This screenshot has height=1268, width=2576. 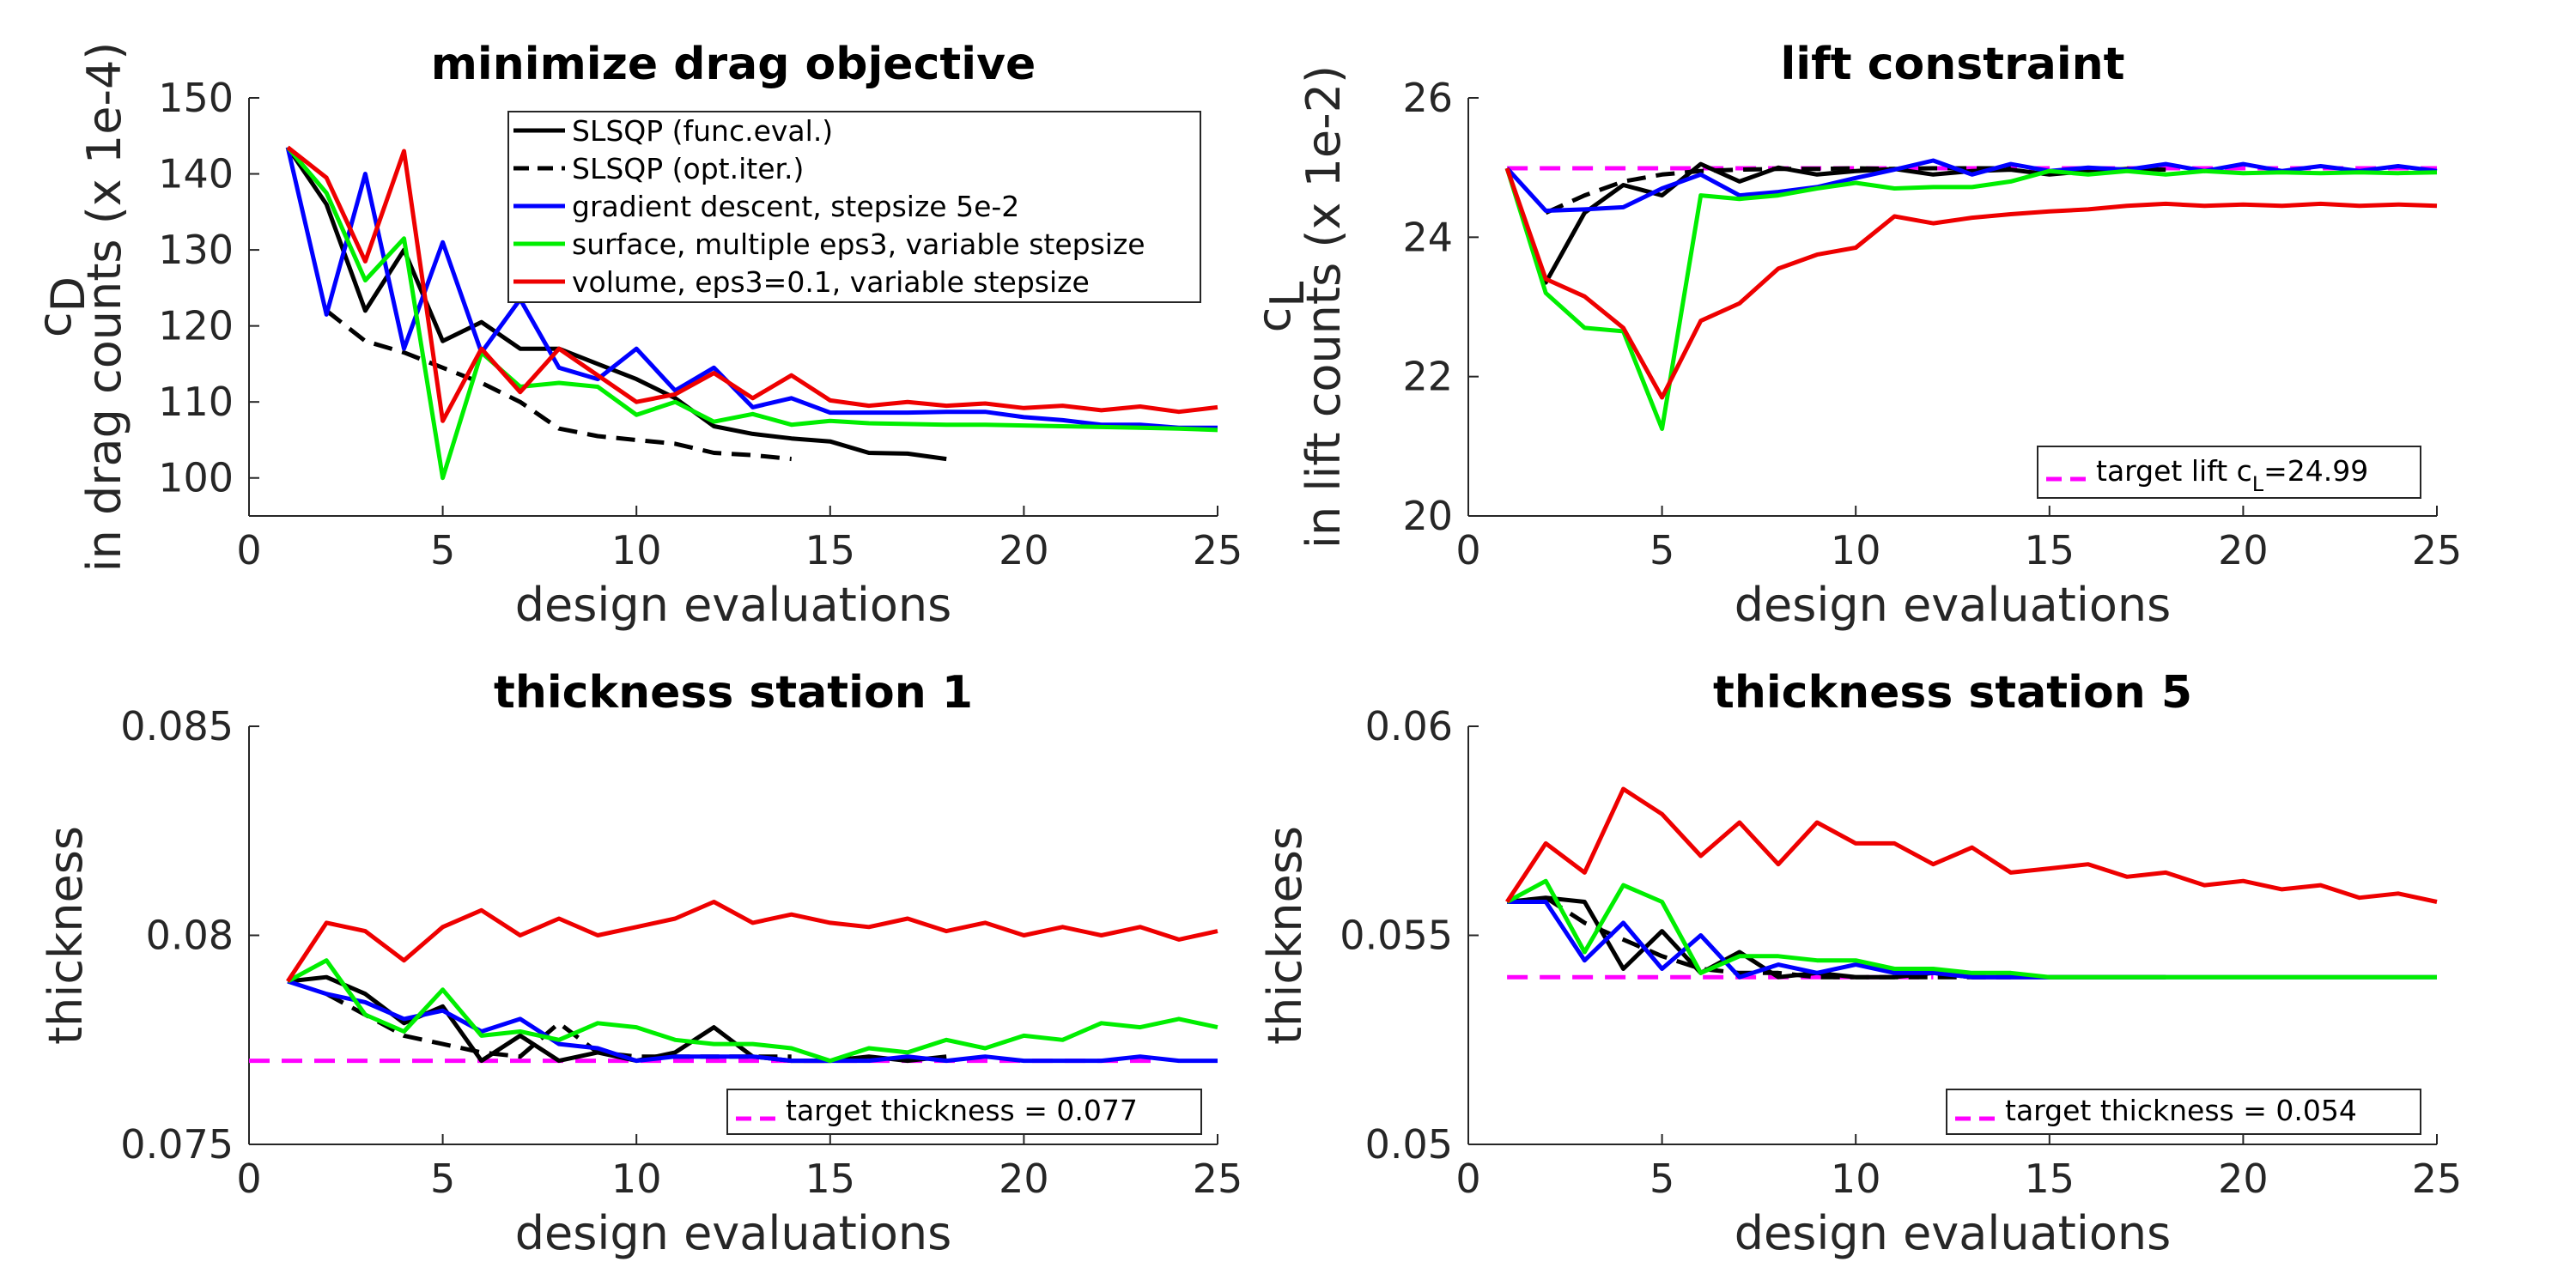 I want to click on legend-label-0: SLSQP (func.eval.), so click(x=702, y=131).